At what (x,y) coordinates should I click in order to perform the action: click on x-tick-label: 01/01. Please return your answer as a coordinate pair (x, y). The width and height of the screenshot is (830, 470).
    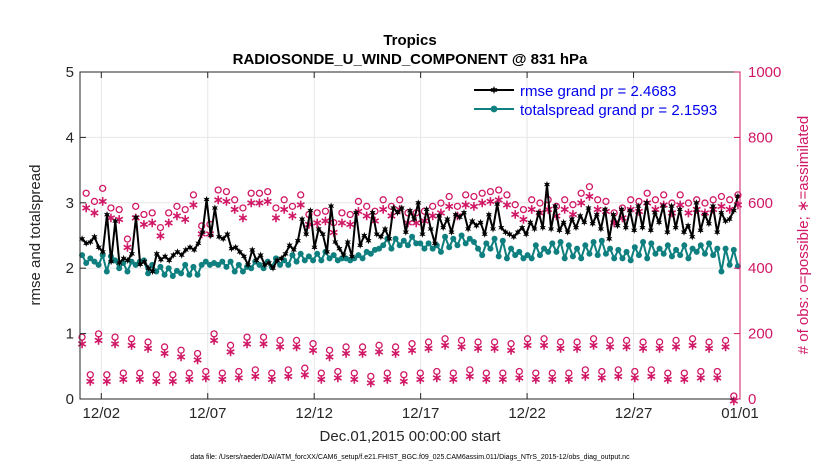
    Looking at the image, I should click on (740, 413).